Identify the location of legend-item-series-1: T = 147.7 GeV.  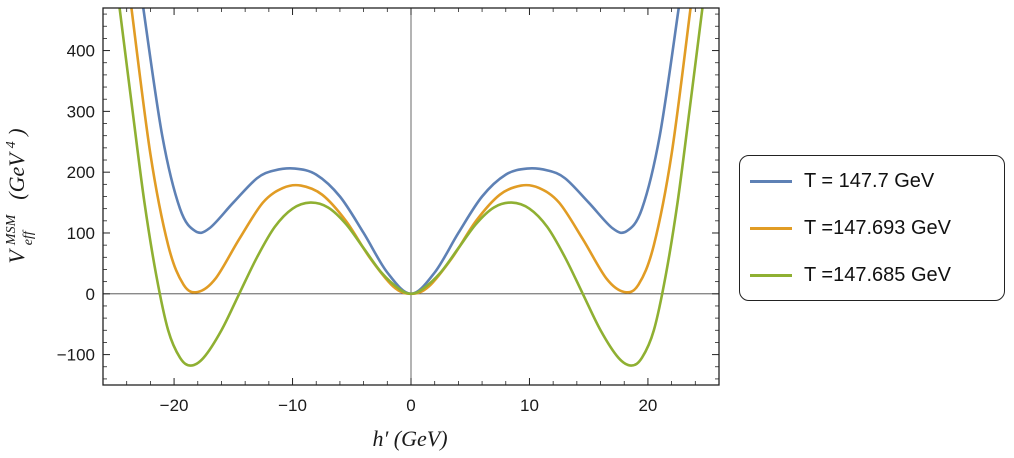
(872, 181).